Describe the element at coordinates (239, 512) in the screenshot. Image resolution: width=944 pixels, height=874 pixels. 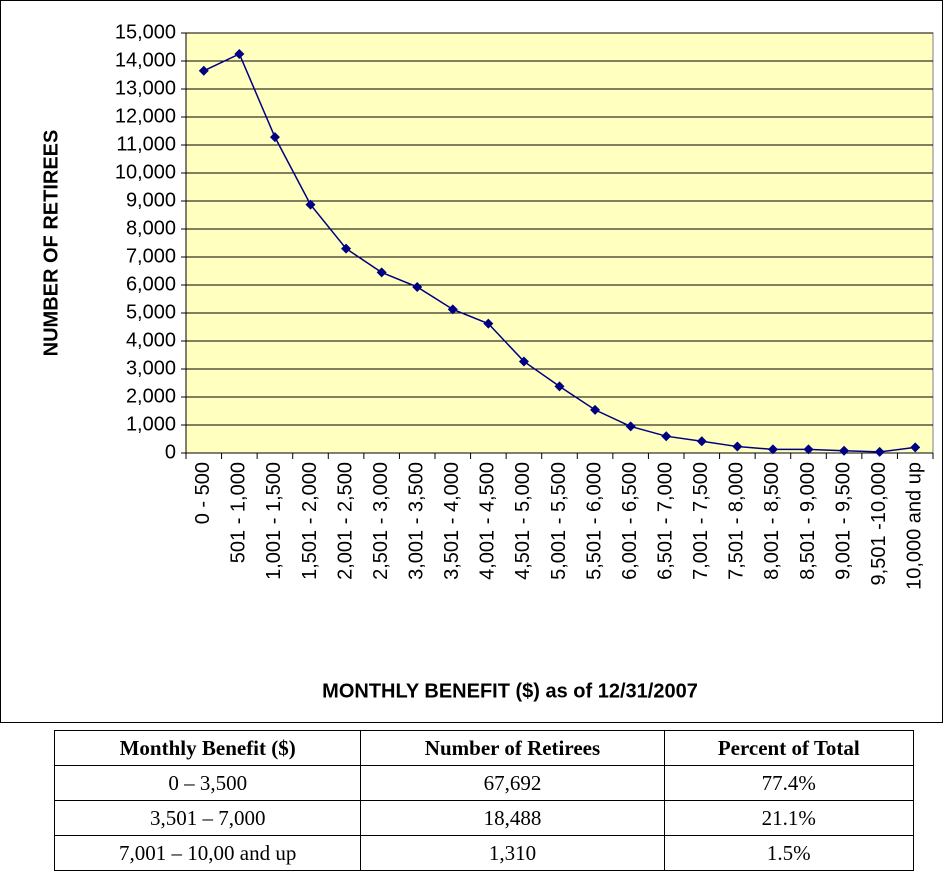
I see `x-tick-label: 501 - 1,000` at that location.